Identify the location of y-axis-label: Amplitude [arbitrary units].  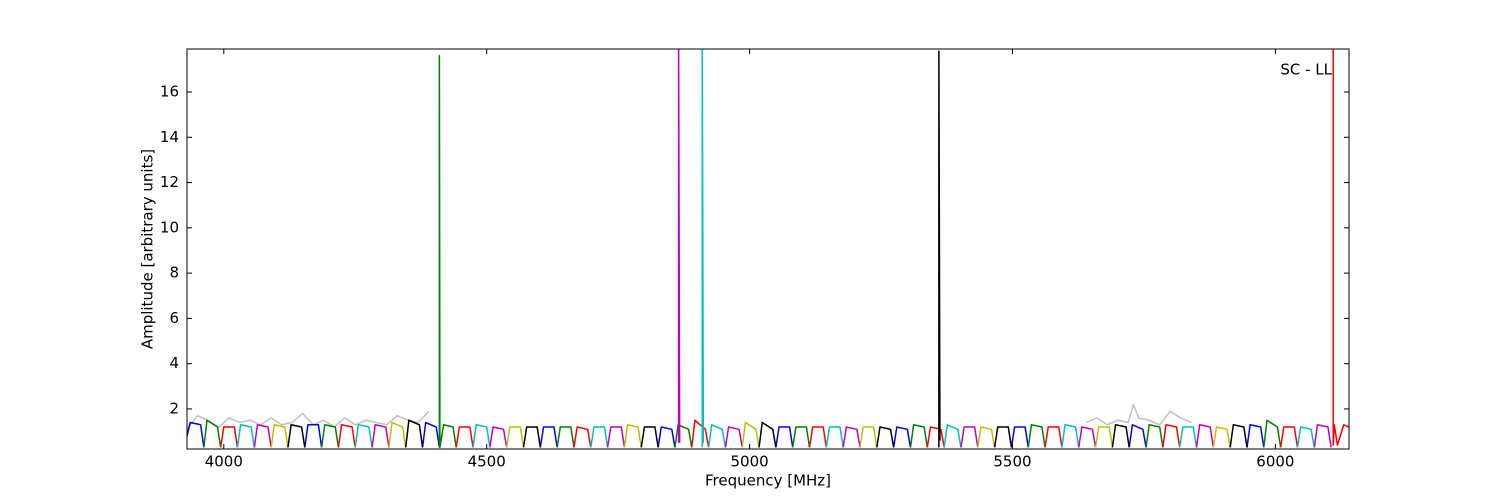
(148, 249).